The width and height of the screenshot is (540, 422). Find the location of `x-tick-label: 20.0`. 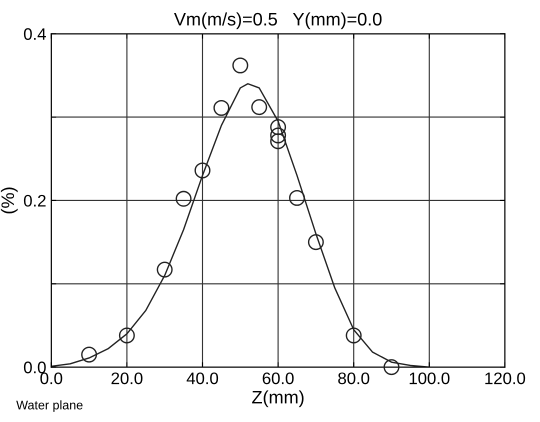

x-tick-label: 20.0 is located at coordinates (127, 378).